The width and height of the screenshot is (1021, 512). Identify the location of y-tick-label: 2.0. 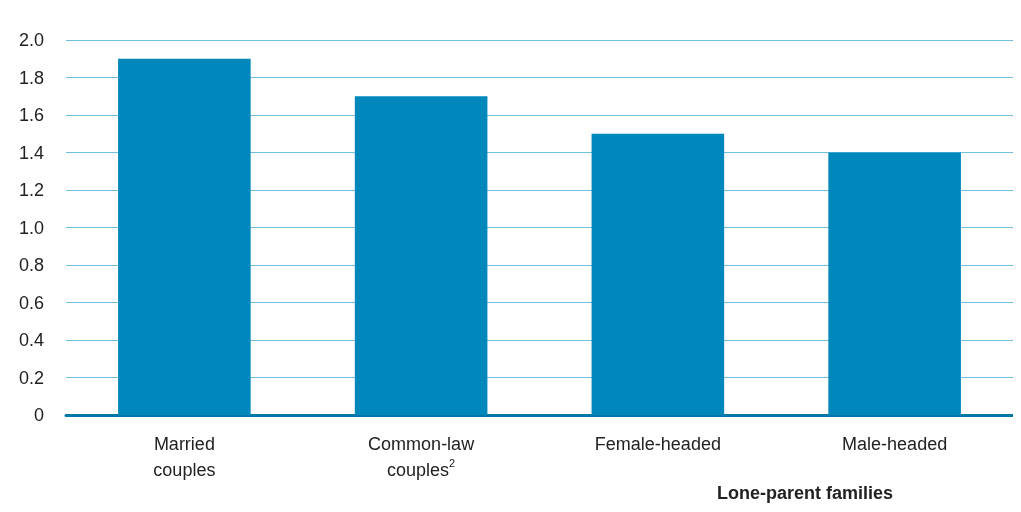
(31, 40).